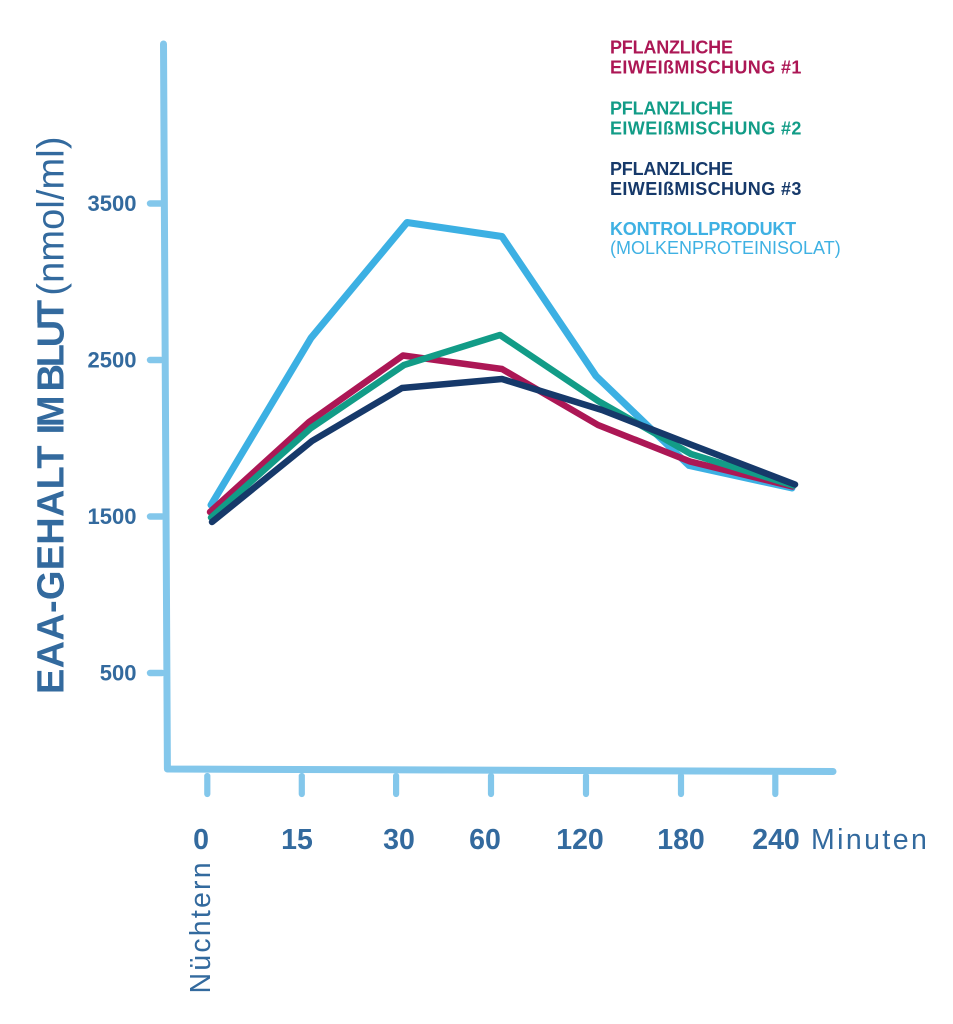 This screenshot has height=1024, width=953. What do you see at coordinates (703, 229) in the screenshot?
I see `svg-text: KONTROLLPRODUKT` at bounding box center [703, 229].